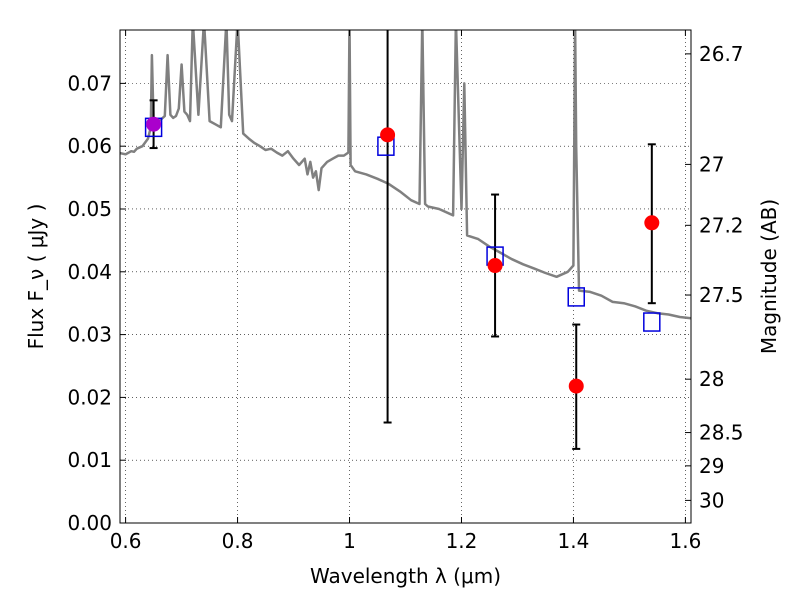 This screenshot has width=800, height=604. Describe the element at coordinates (574, 541) in the screenshot. I see `x-tick-label: 1.4` at that location.